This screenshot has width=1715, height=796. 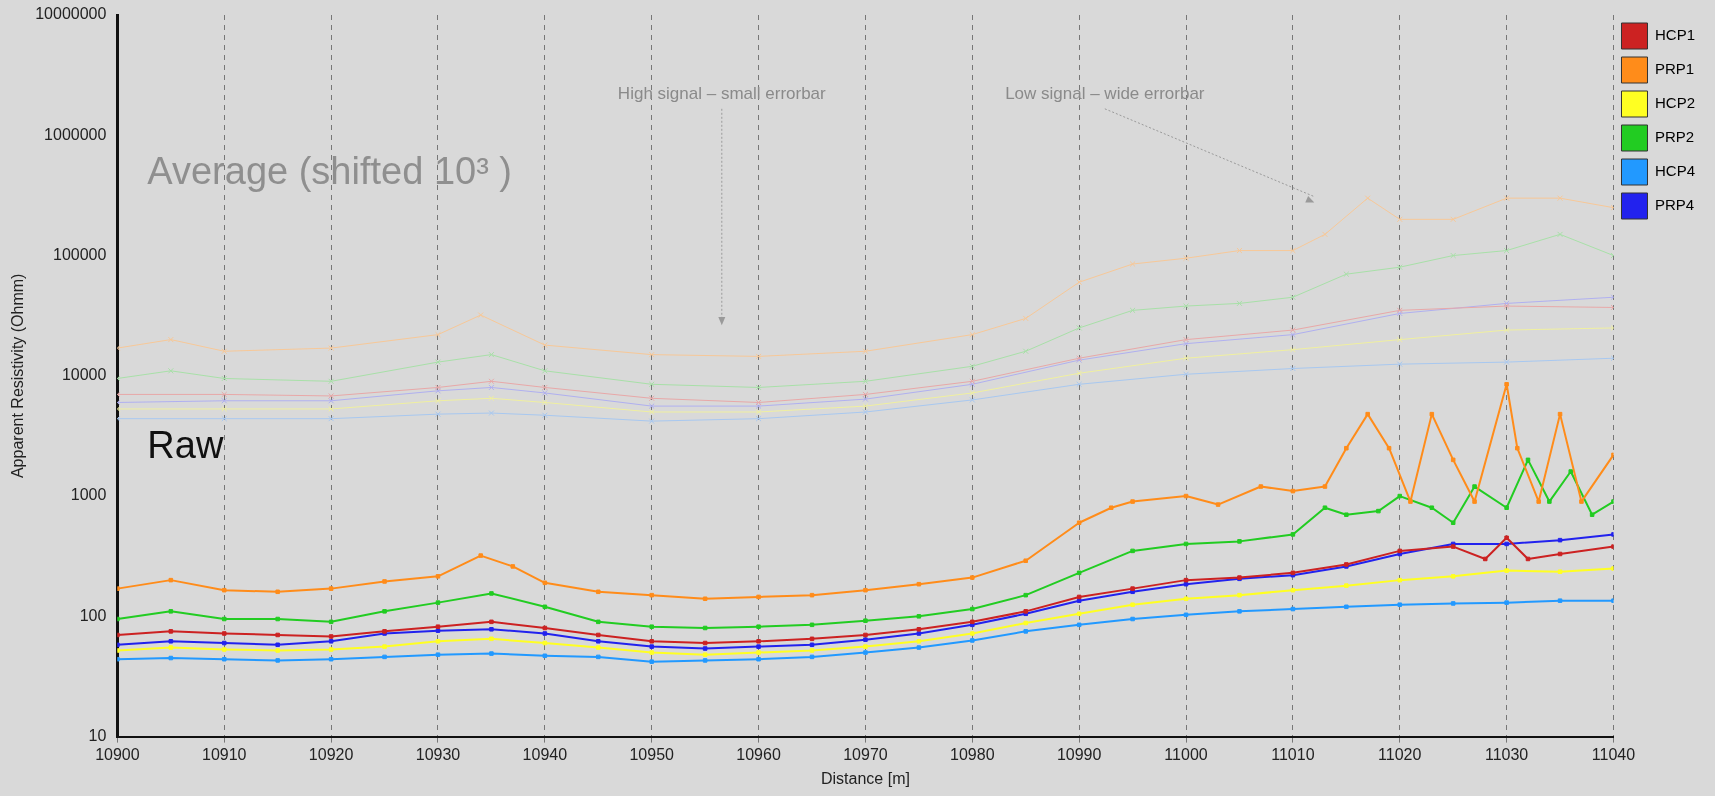 What do you see at coordinates (652, 754) in the screenshot?
I see `x-tick-label: 10950` at bounding box center [652, 754].